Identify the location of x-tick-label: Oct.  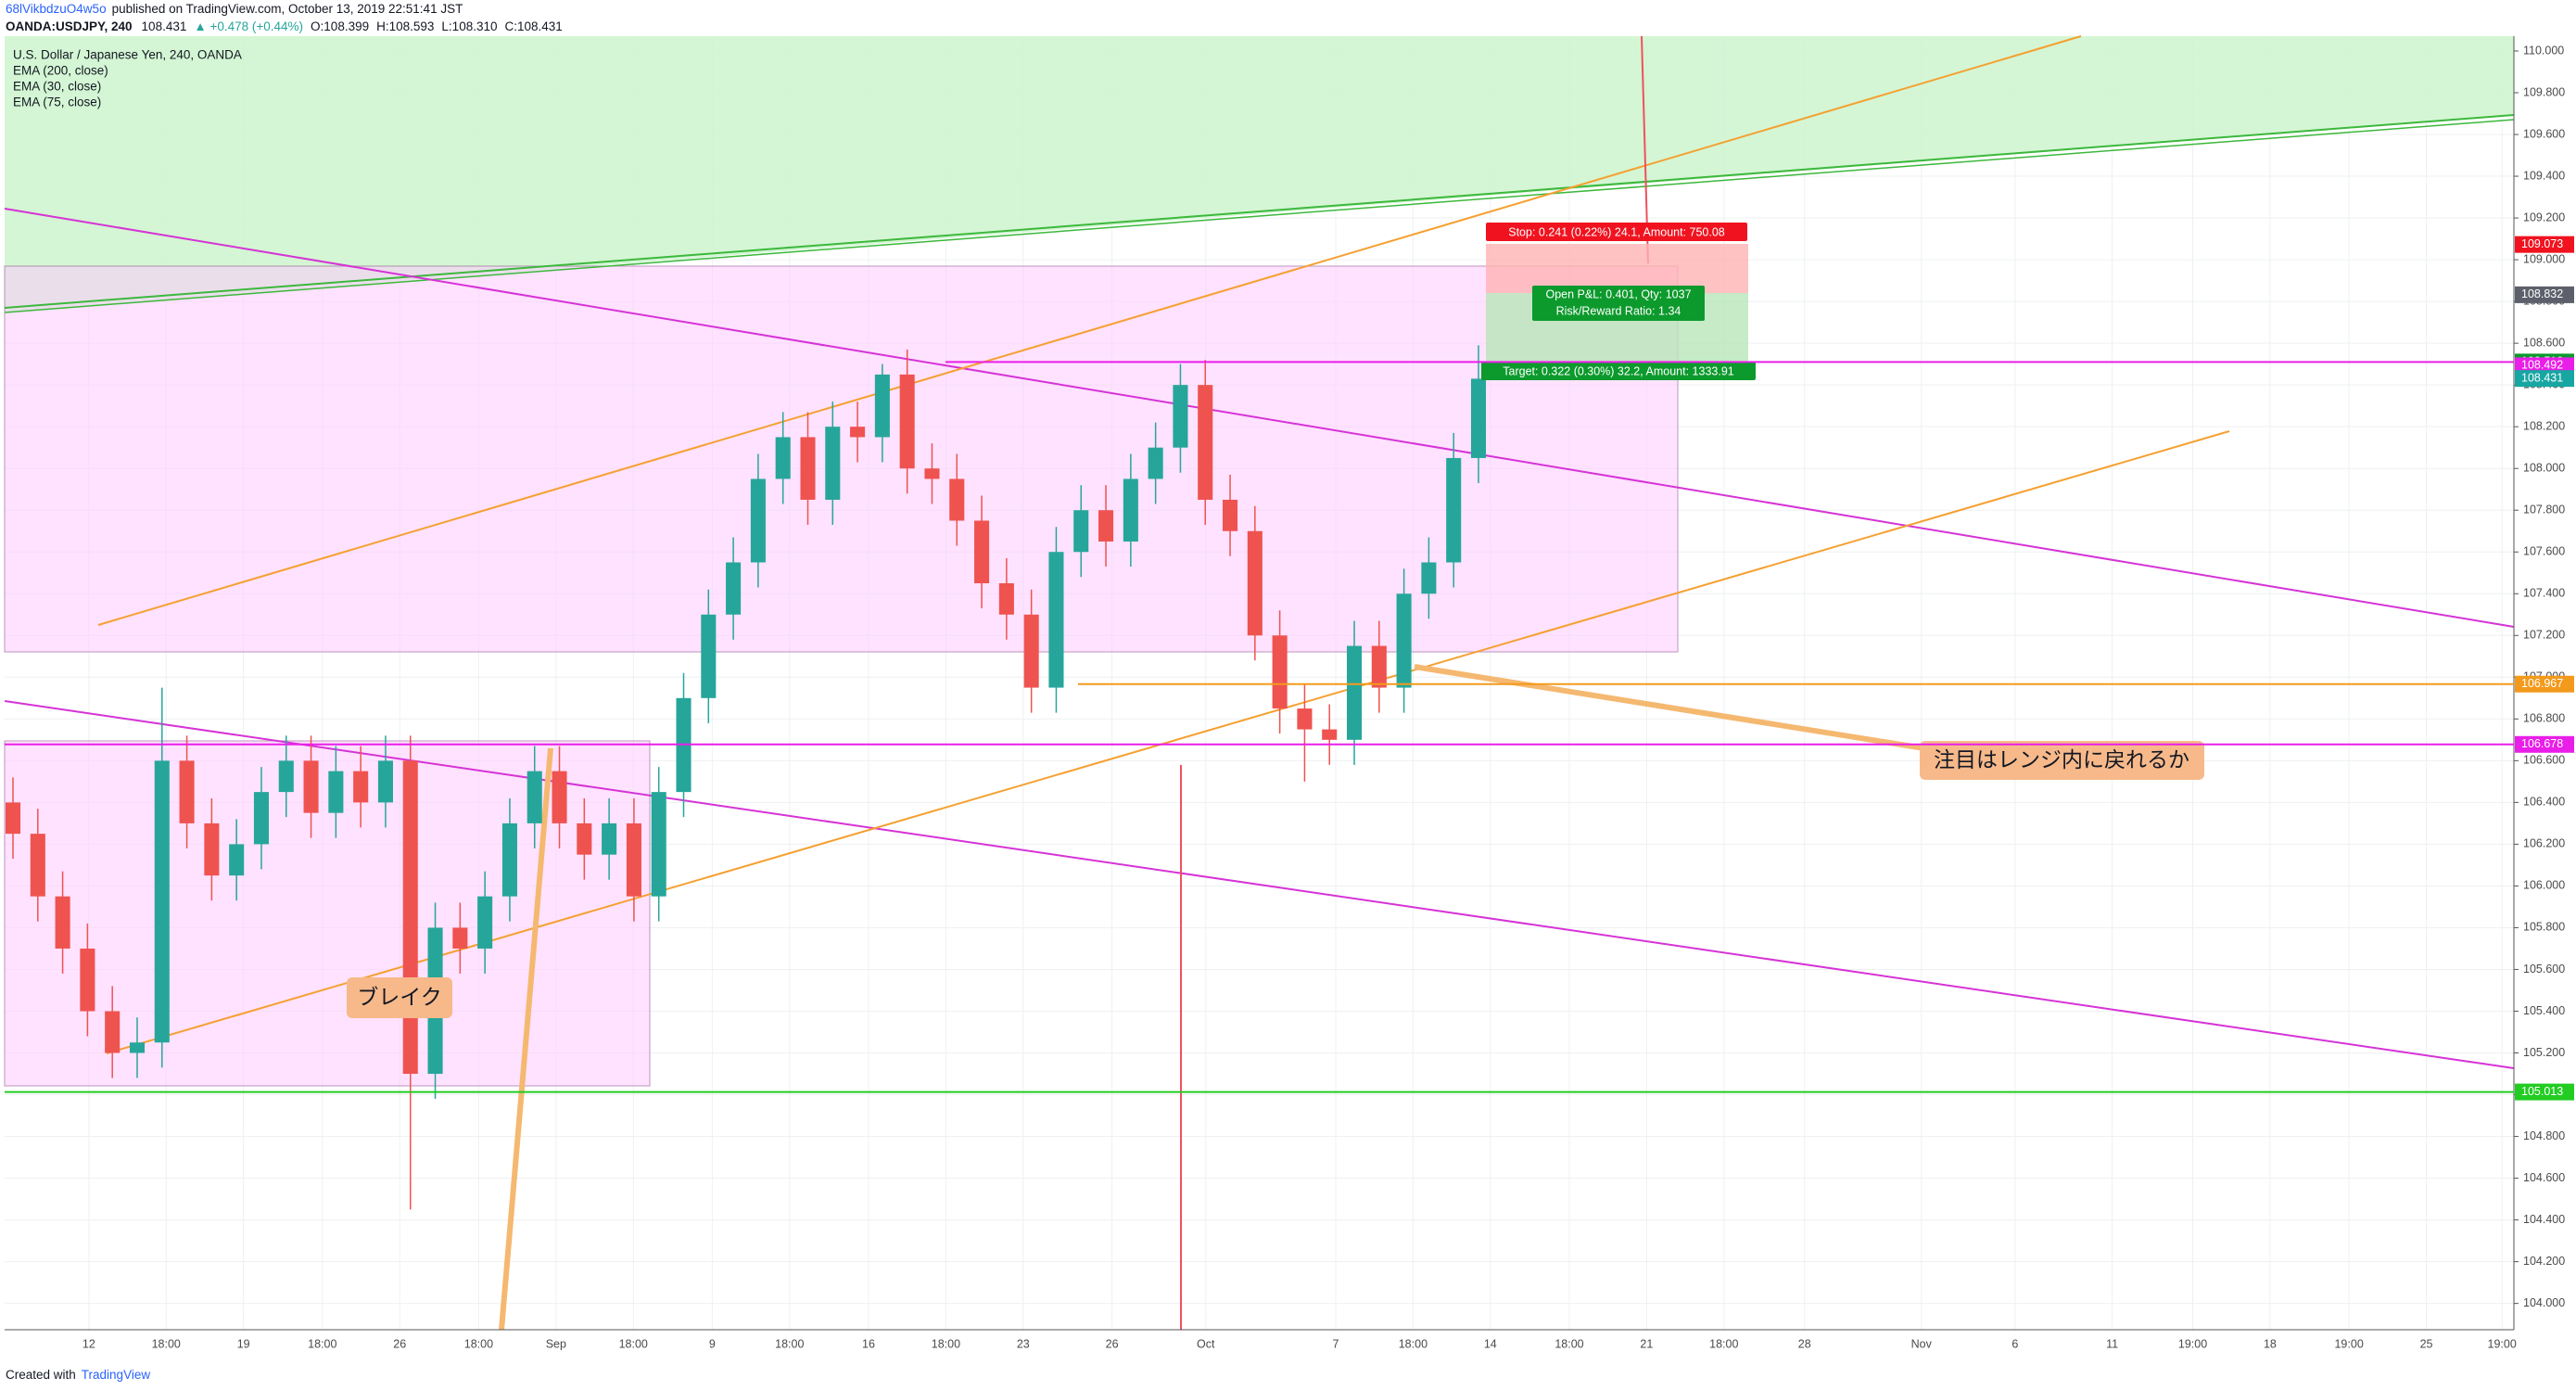
(1206, 1343).